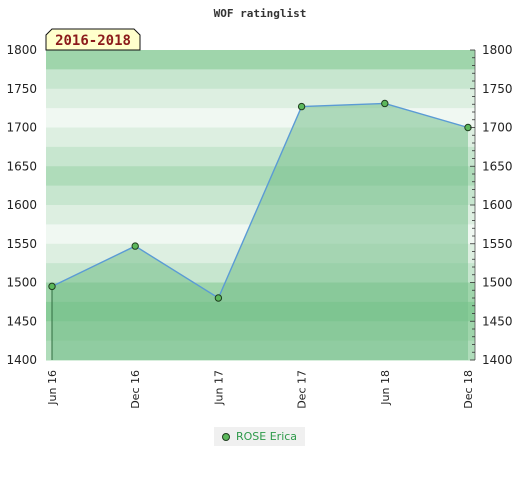 Image resolution: width=520 pixels, height=480 pixels. What do you see at coordinates (52, 388) in the screenshot?
I see `x-tick-label: Jun 16` at bounding box center [52, 388].